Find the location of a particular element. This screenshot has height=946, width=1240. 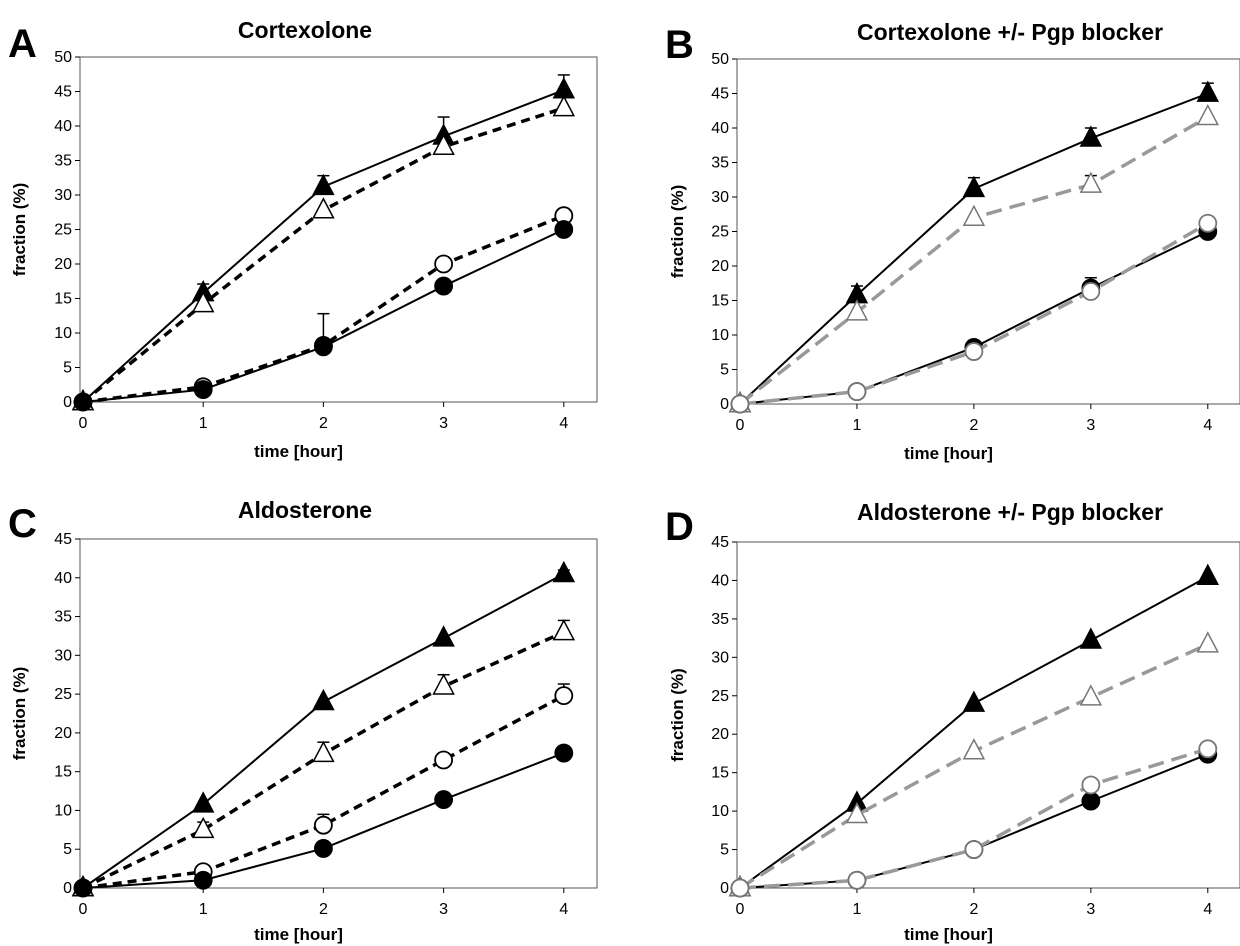

chart-title: Cortexolone is located at coordinates (305, 30).